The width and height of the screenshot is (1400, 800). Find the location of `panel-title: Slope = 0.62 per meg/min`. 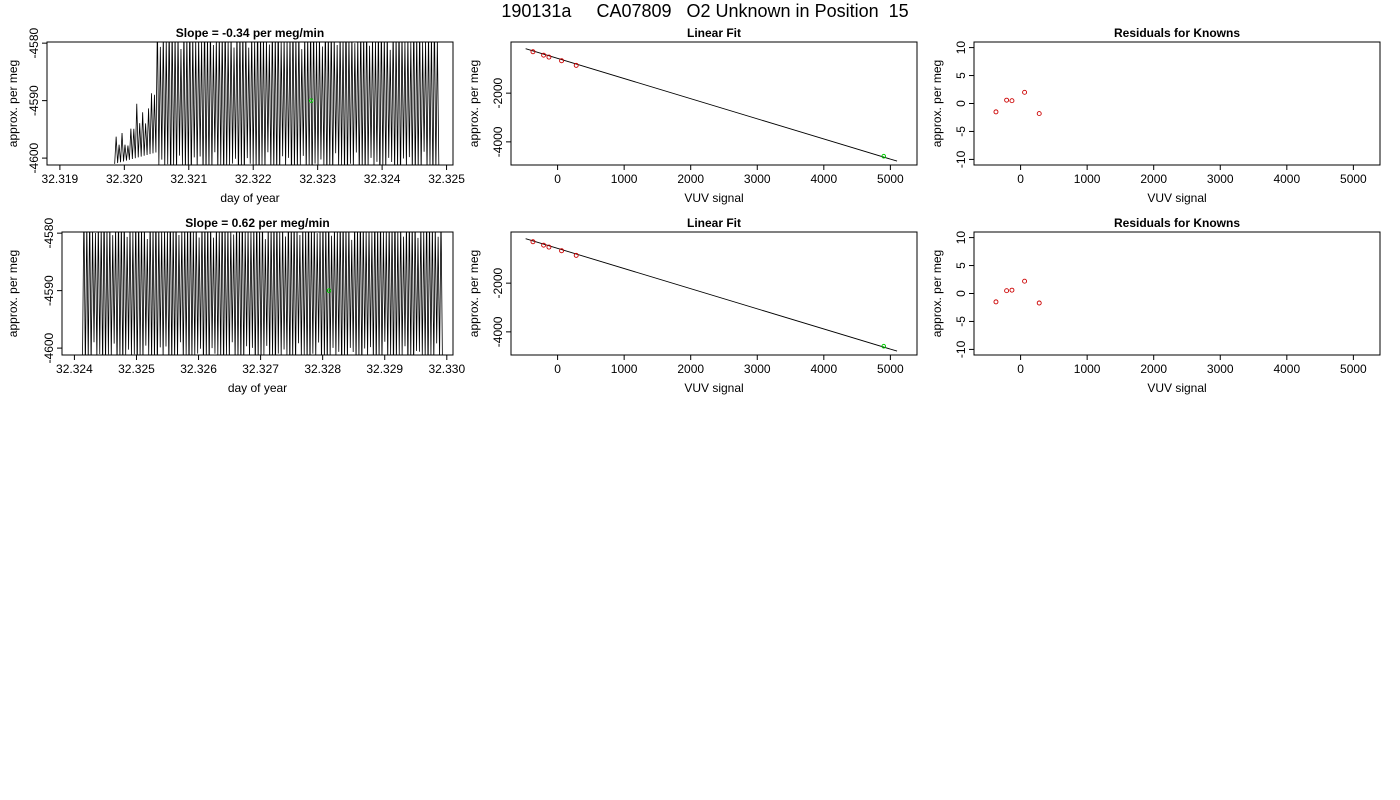

panel-title: Slope = 0.62 per meg/min is located at coordinates (257, 223).